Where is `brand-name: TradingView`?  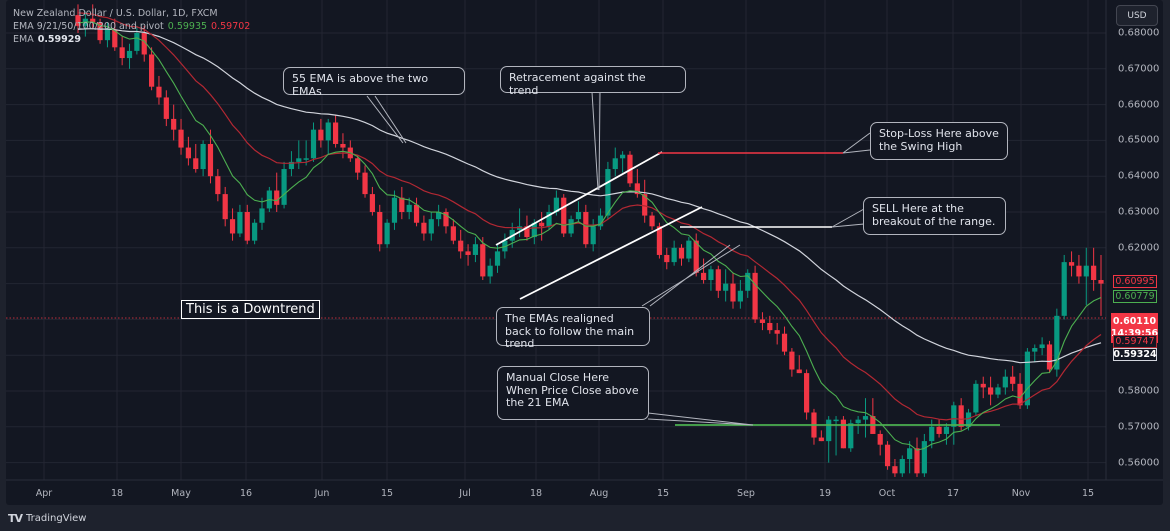
brand-name: TradingView is located at coordinates (56, 518).